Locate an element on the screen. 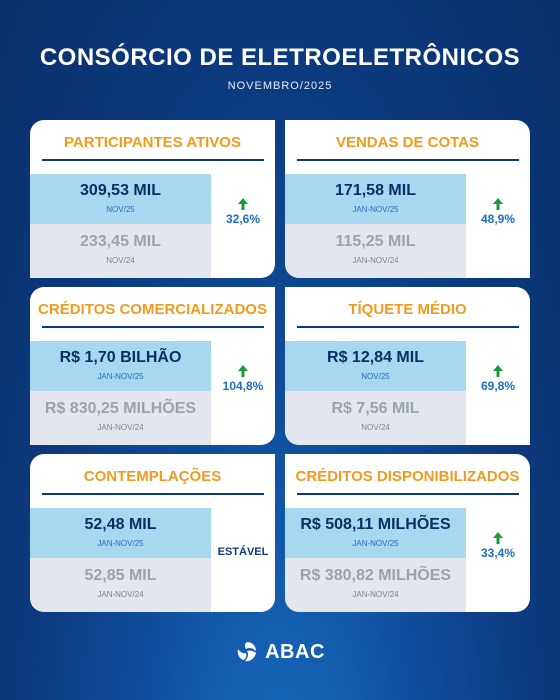 The width and height of the screenshot is (560, 700). current-period-box: R$ 1,70 BILHÃO JAN-NOV/25 is located at coordinates (120, 366).